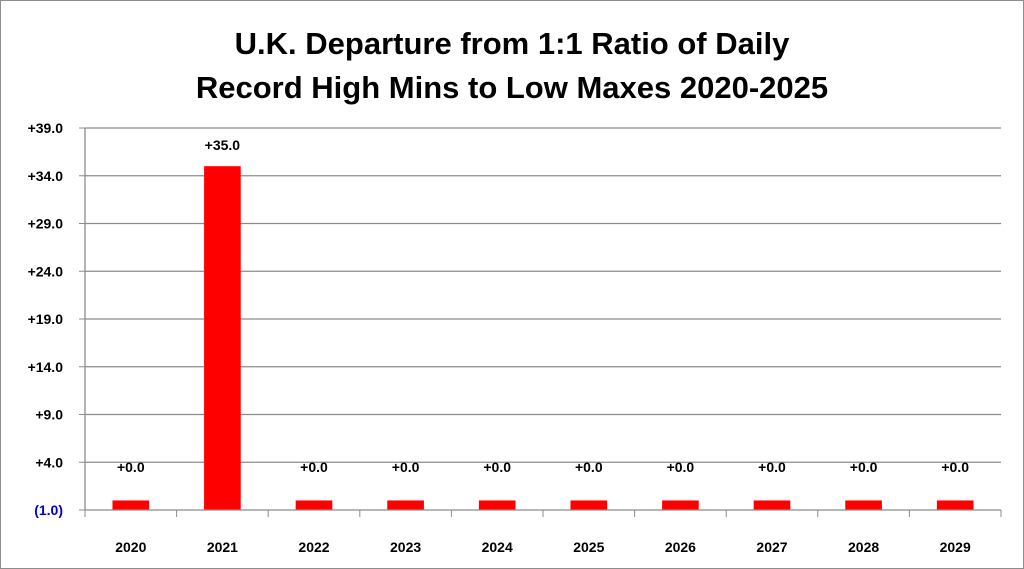  What do you see at coordinates (512, 43) in the screenshot?
I see `chart-title-line-1: U.K. Departure from 1:1 Ratio of Daily` at bounding box center [512, 43].